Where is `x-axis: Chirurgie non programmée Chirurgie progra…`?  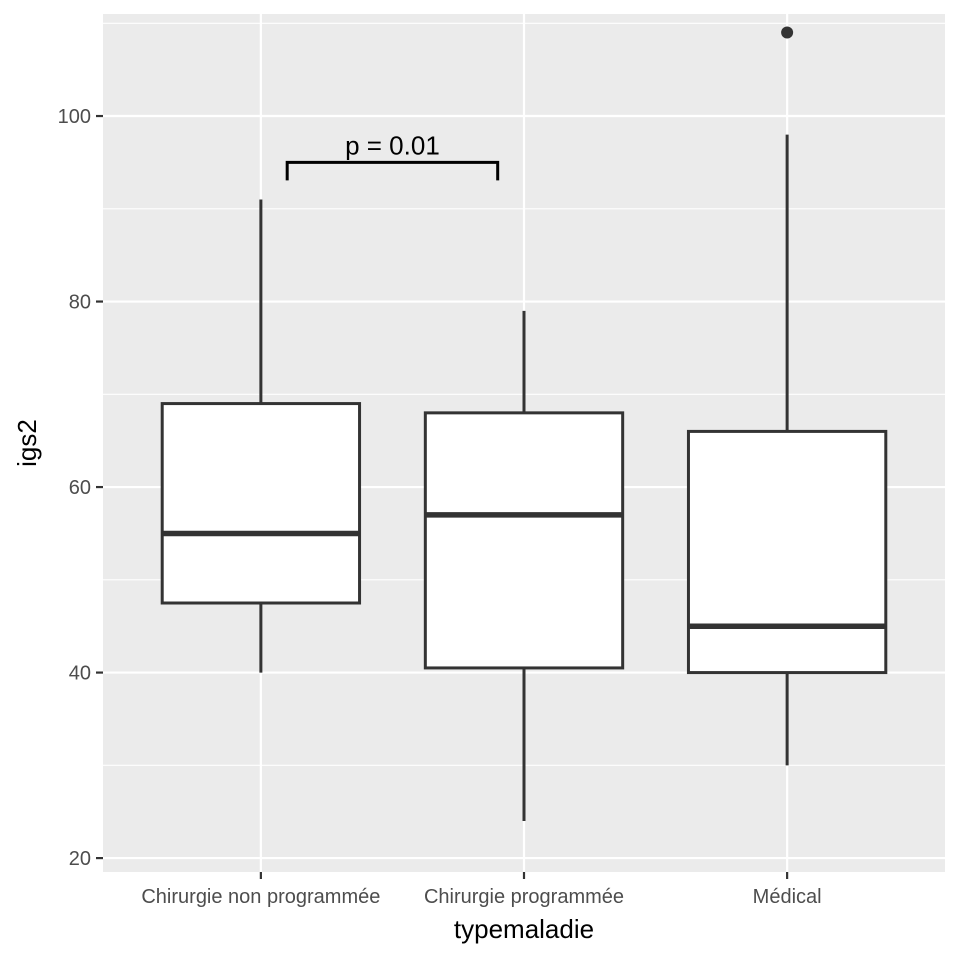 x-axis: Chirurgie non programmée Chirurgie progra… is located at coordinates (481, 890).